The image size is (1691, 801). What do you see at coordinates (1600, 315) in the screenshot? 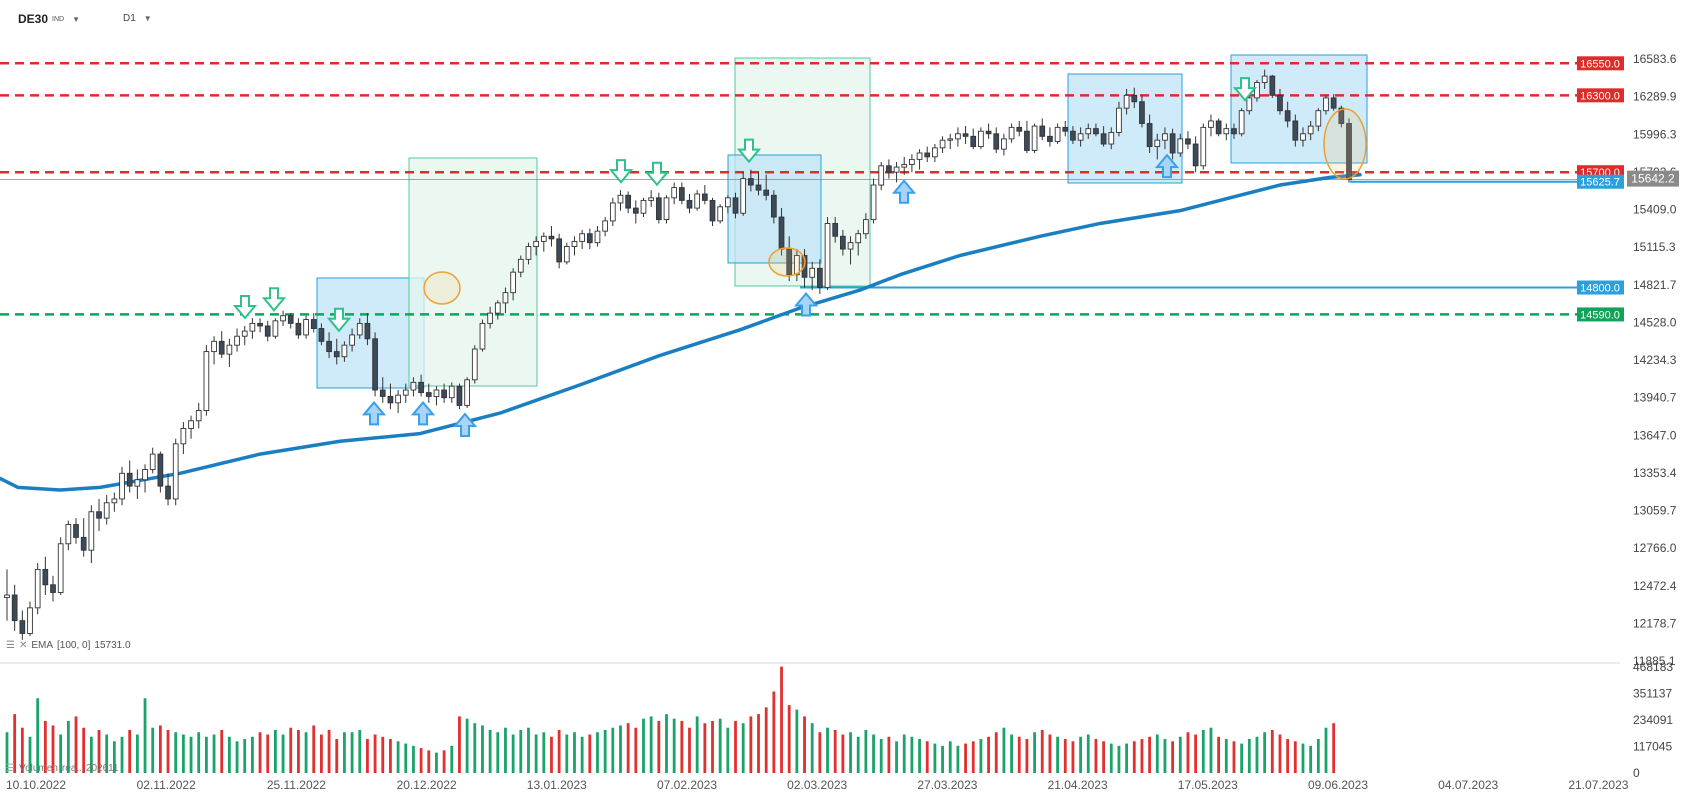
I see `level-tag-label: 14590.0` at bounding box center [1600, 315].